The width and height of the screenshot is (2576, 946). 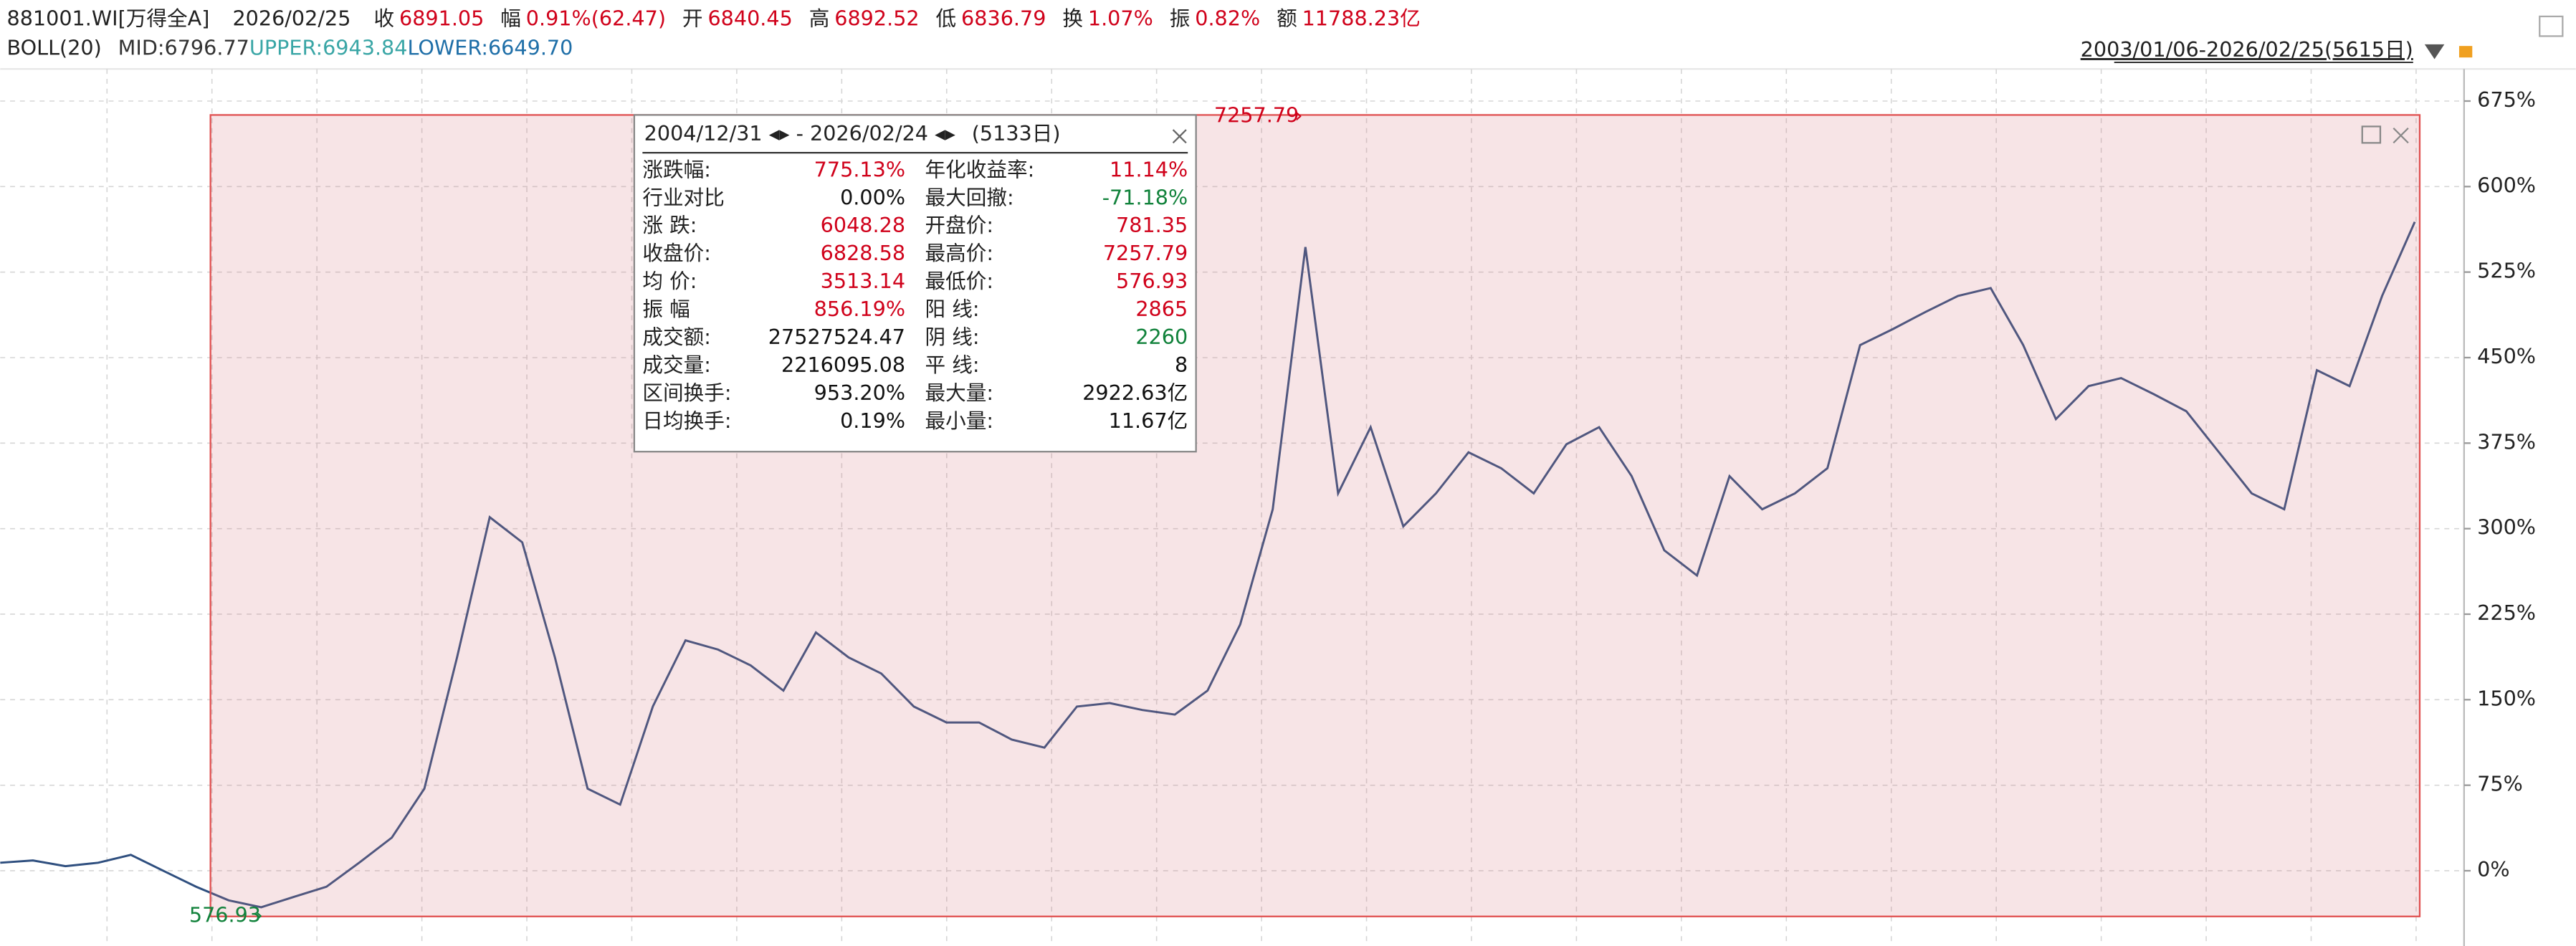 I want to click on range-selector: 2003/01/06-2026/02/25(5615日), so click(x=2247, y=49).